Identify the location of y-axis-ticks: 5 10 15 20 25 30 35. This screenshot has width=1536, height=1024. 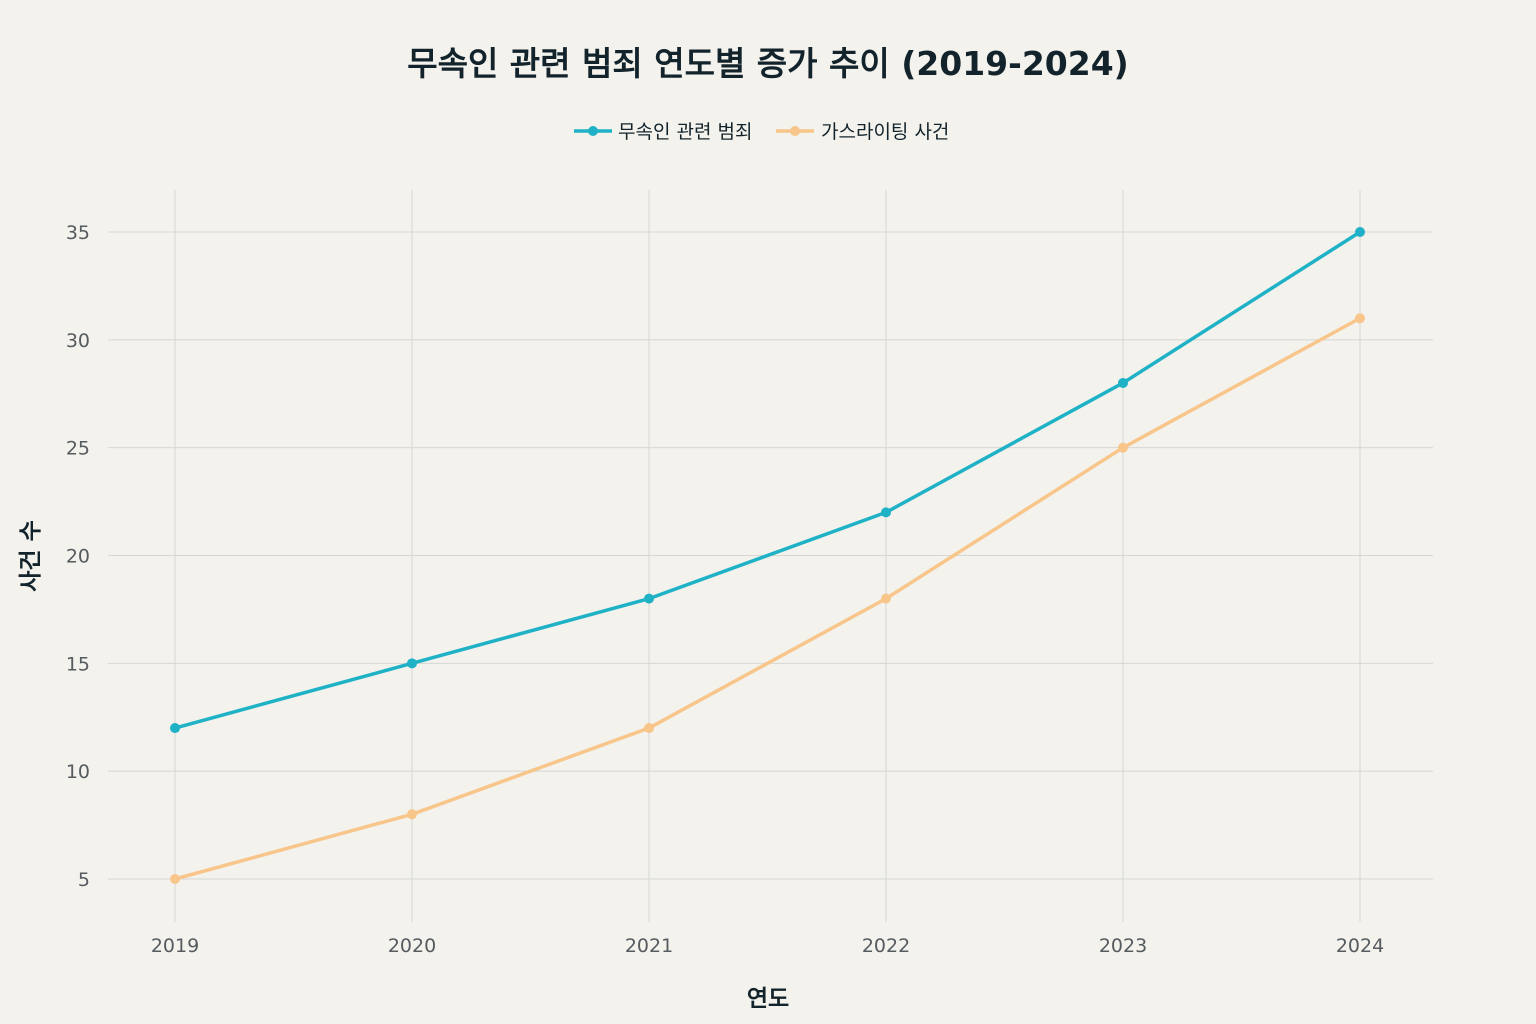
(78, 556).